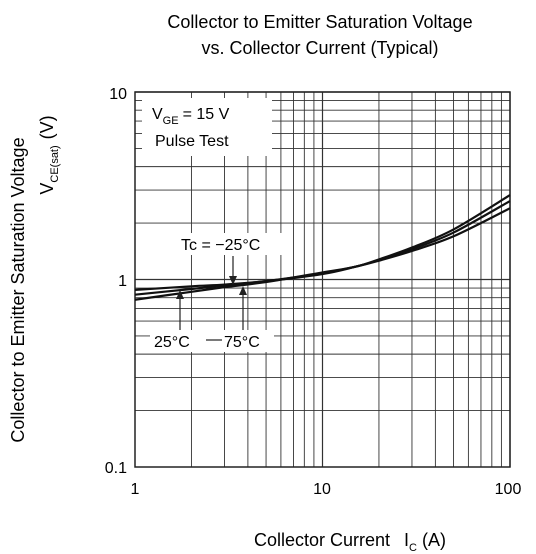 The height and width of the screenshot is (554, 536). I want to click on chart-subtitle: vs. Collector Current (Typical), so click(319, 48).